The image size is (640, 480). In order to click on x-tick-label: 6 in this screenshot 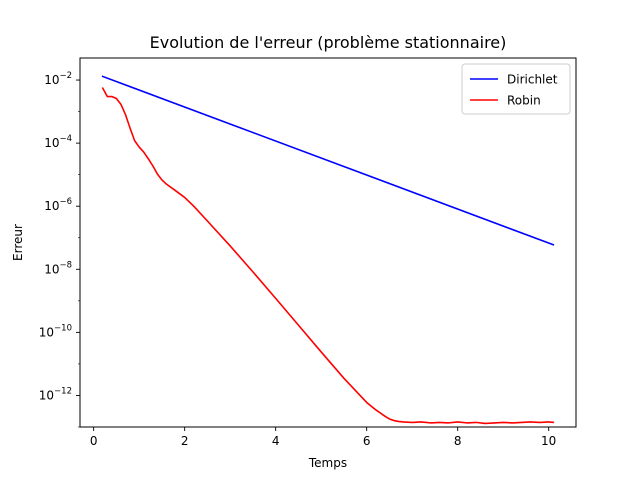, I will do `click(367, 441)`.